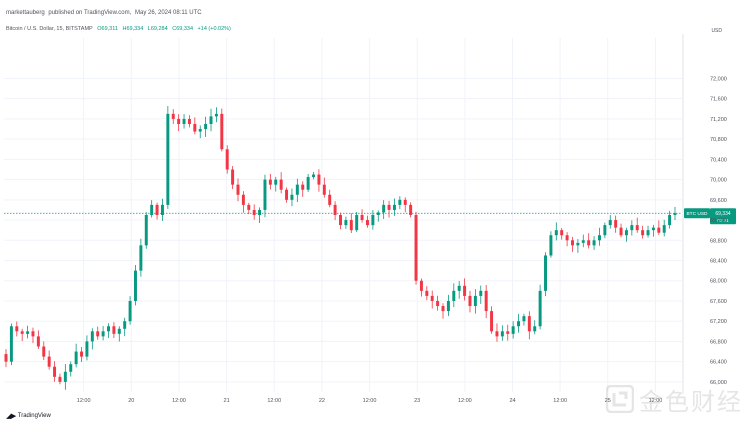  Describe the element at coordinates (691, 401) in the screenshot. I see `watermark-text: 金色财经` at that location.